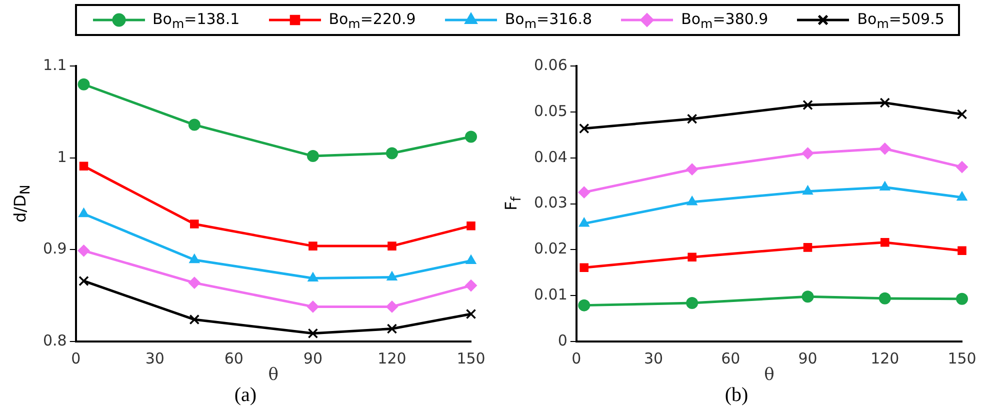 This screenshot has width=982, height=418. Describe the element at coordinates (551, 203) in the screenshot. I see `y-tick-label: 0.03` at that location.